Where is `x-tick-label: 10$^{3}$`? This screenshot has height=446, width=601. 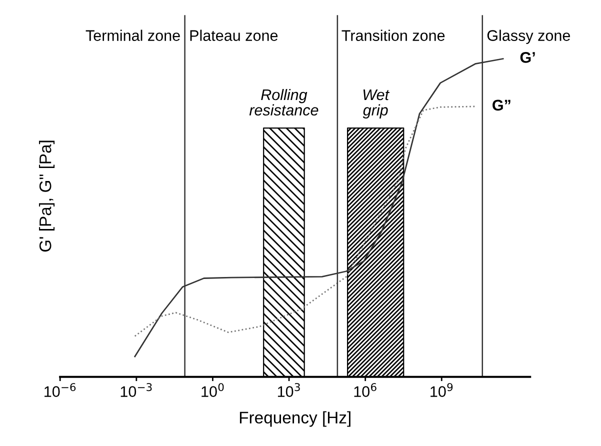 x-tick-label: 10$^{3}$ is located at coordinates (289, 390).